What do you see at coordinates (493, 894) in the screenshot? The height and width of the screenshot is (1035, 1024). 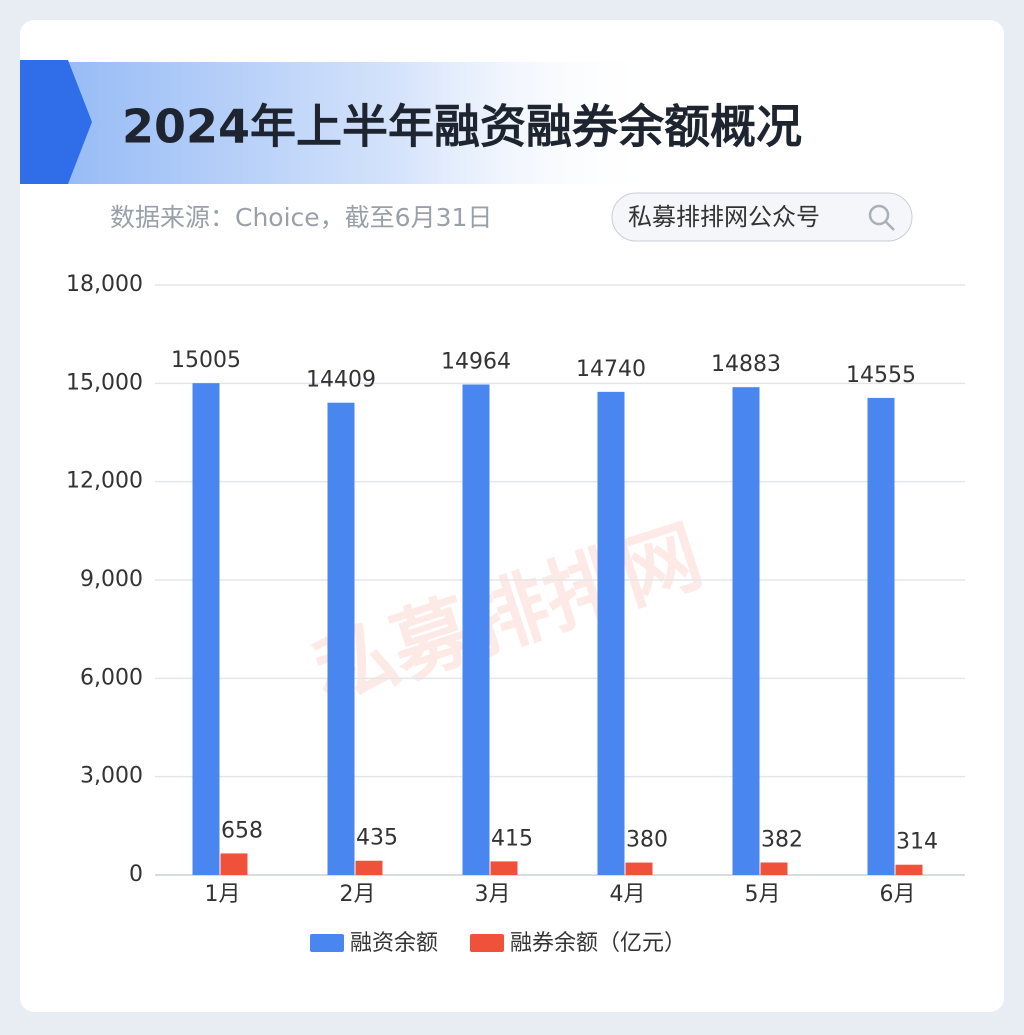 I see `x-tick-label: 3月` at bounding box center [493, 894].